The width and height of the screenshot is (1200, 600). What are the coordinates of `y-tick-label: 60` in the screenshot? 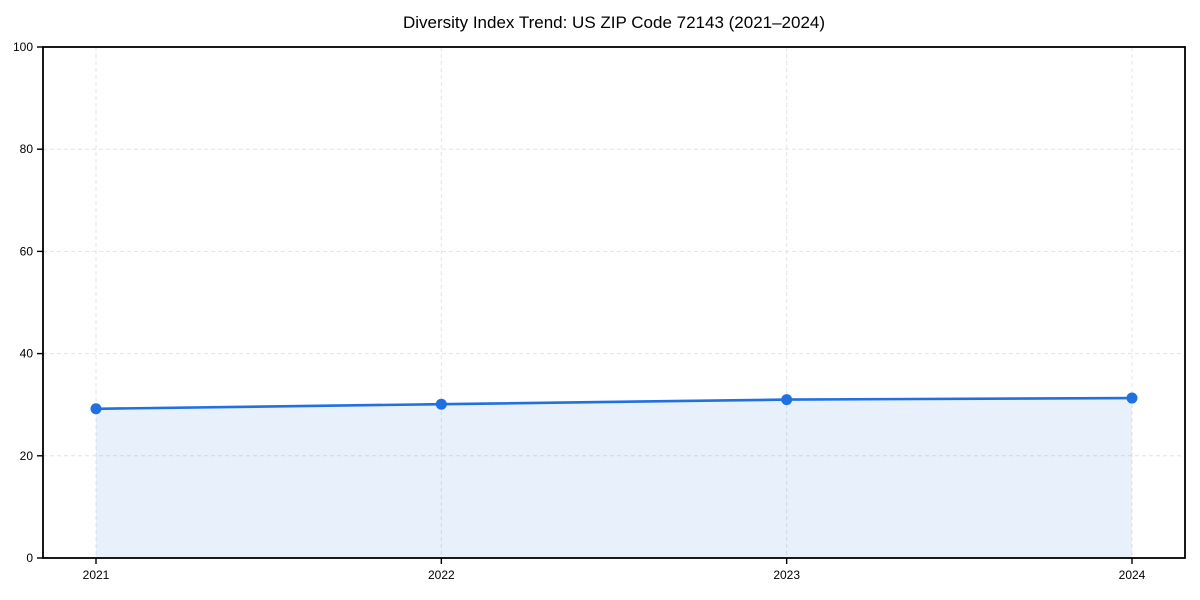 It's located at (27, 251).